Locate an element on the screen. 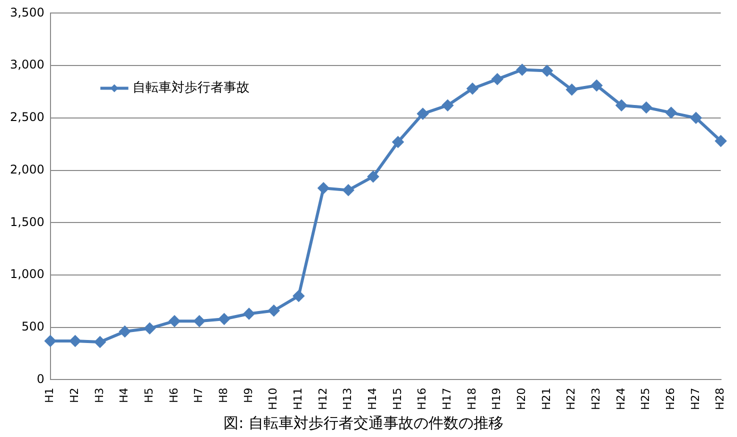  x-tick-label: H26 is located at coordinates (670, 399).